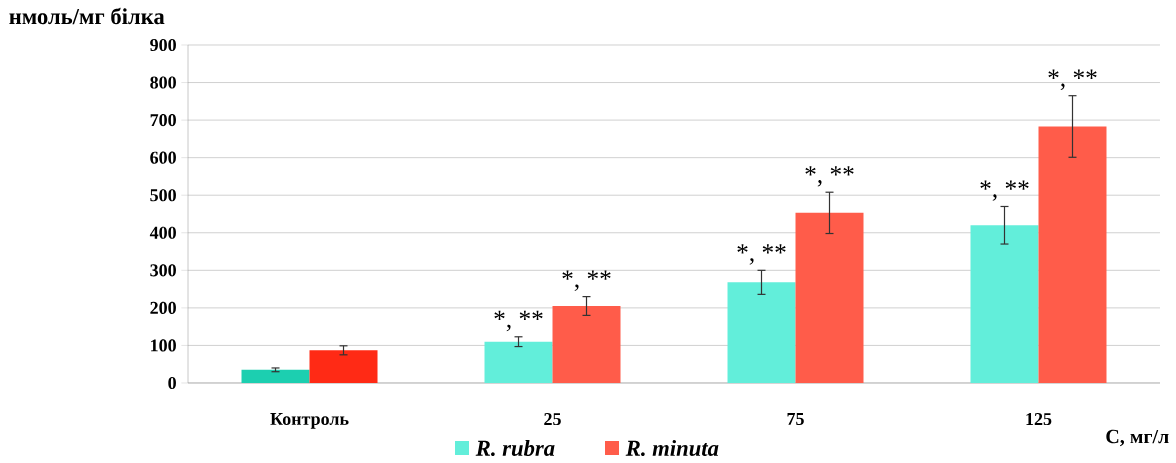  I want to click on x-axis-title: С, мг/л, so click(1137, 438).